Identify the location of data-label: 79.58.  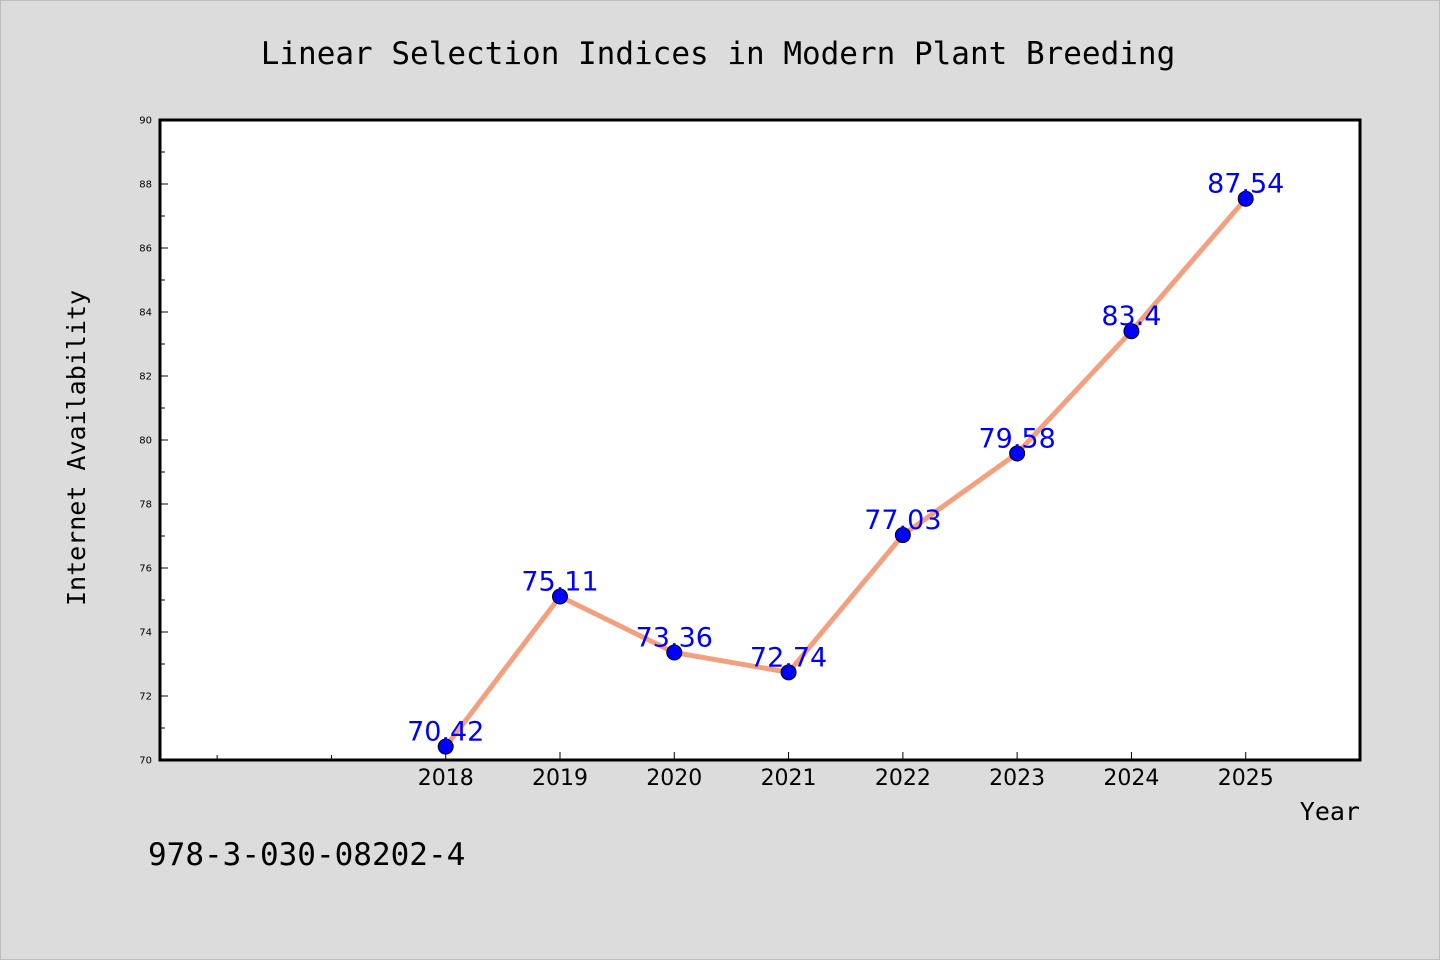
(1016, 438).